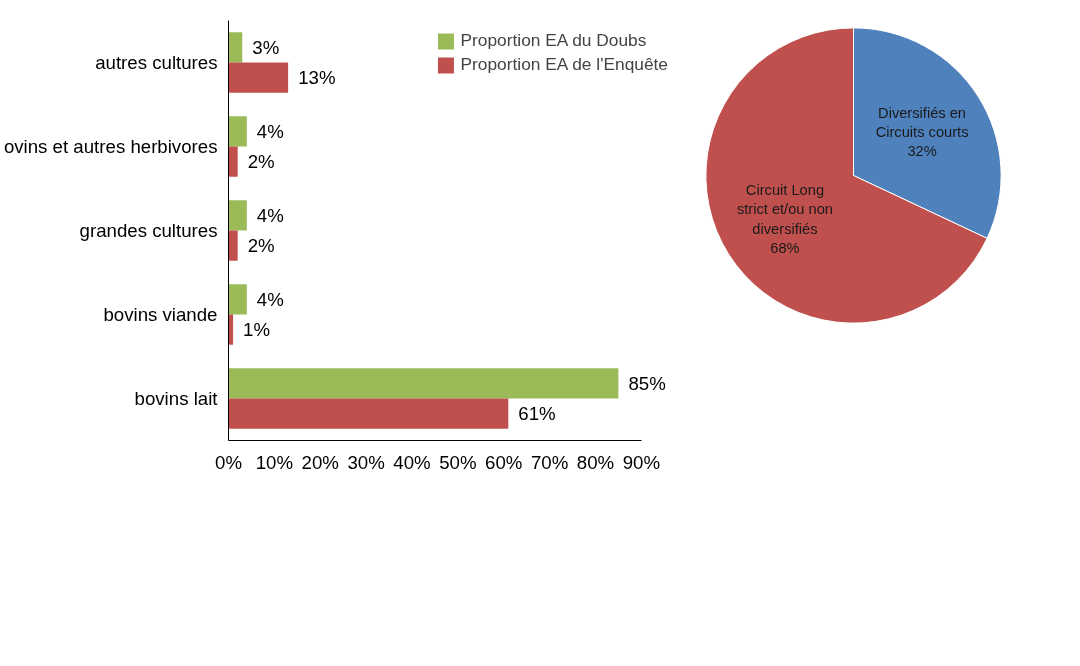 Image resolution: width=1080 pixels, height=666 pixels. What do you see at coordinates (148, 230) in the screenshot?
I see `y-tick-label: grandes cultures` at bounding box center [148, 230].